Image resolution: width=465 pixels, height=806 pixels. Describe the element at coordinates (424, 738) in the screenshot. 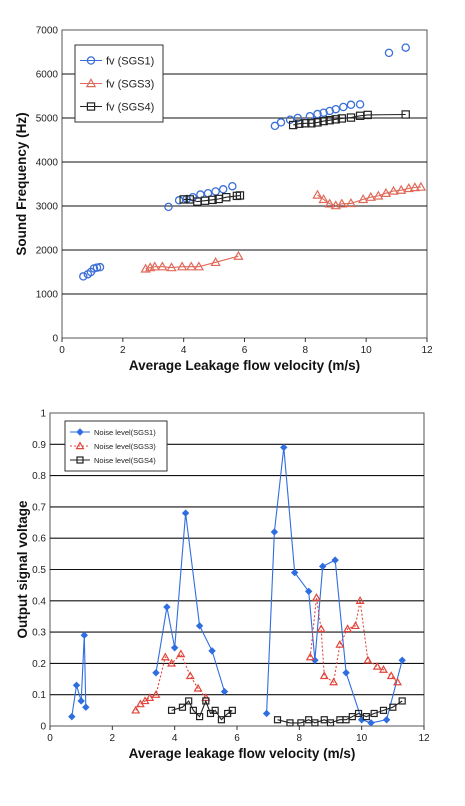

I see `x-tick-label: 12` at that location.